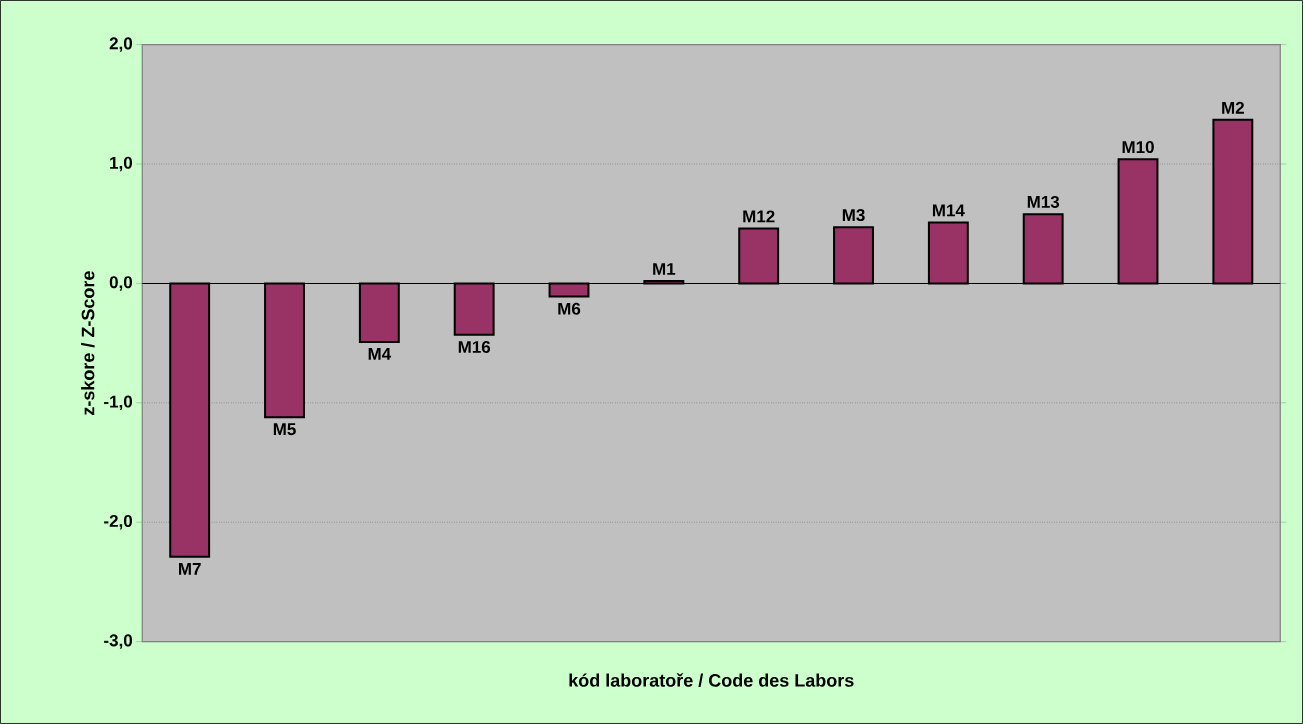  Describe the element at coordinates (759, 216) in the screenshot. I see `x-tick-label: M12` at that location.